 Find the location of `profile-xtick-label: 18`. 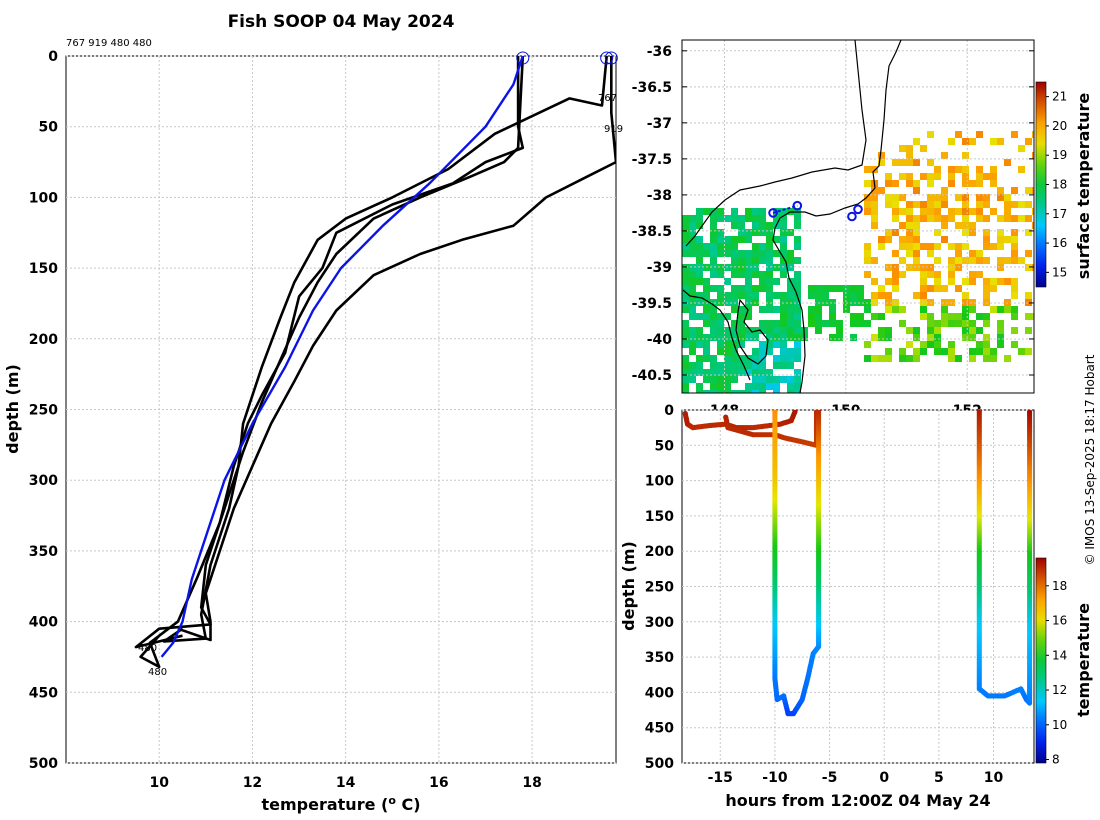

profile-xtick-label: 18 is located at coordinates (531, 783).